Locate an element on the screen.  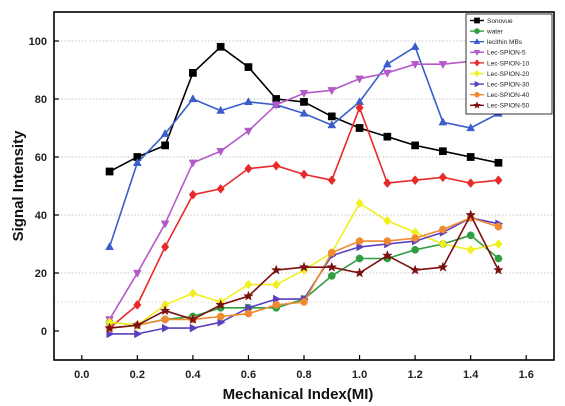
y-tick-label: 60 is located at coordinates (41, 158).